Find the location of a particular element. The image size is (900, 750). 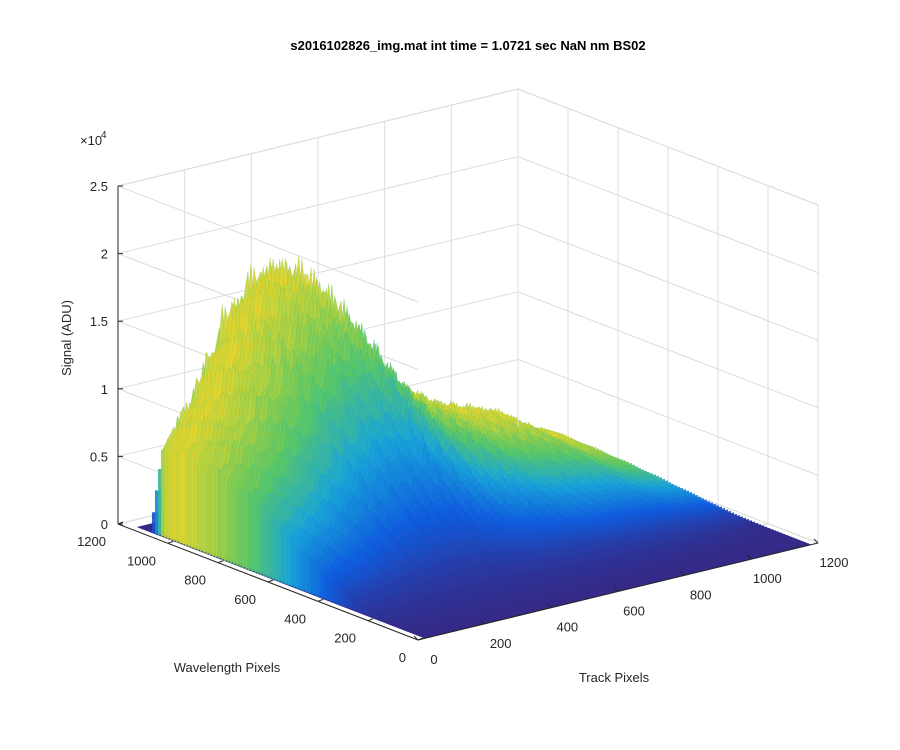

z-exponent-power: 4 is located at coordinates (104, 135).